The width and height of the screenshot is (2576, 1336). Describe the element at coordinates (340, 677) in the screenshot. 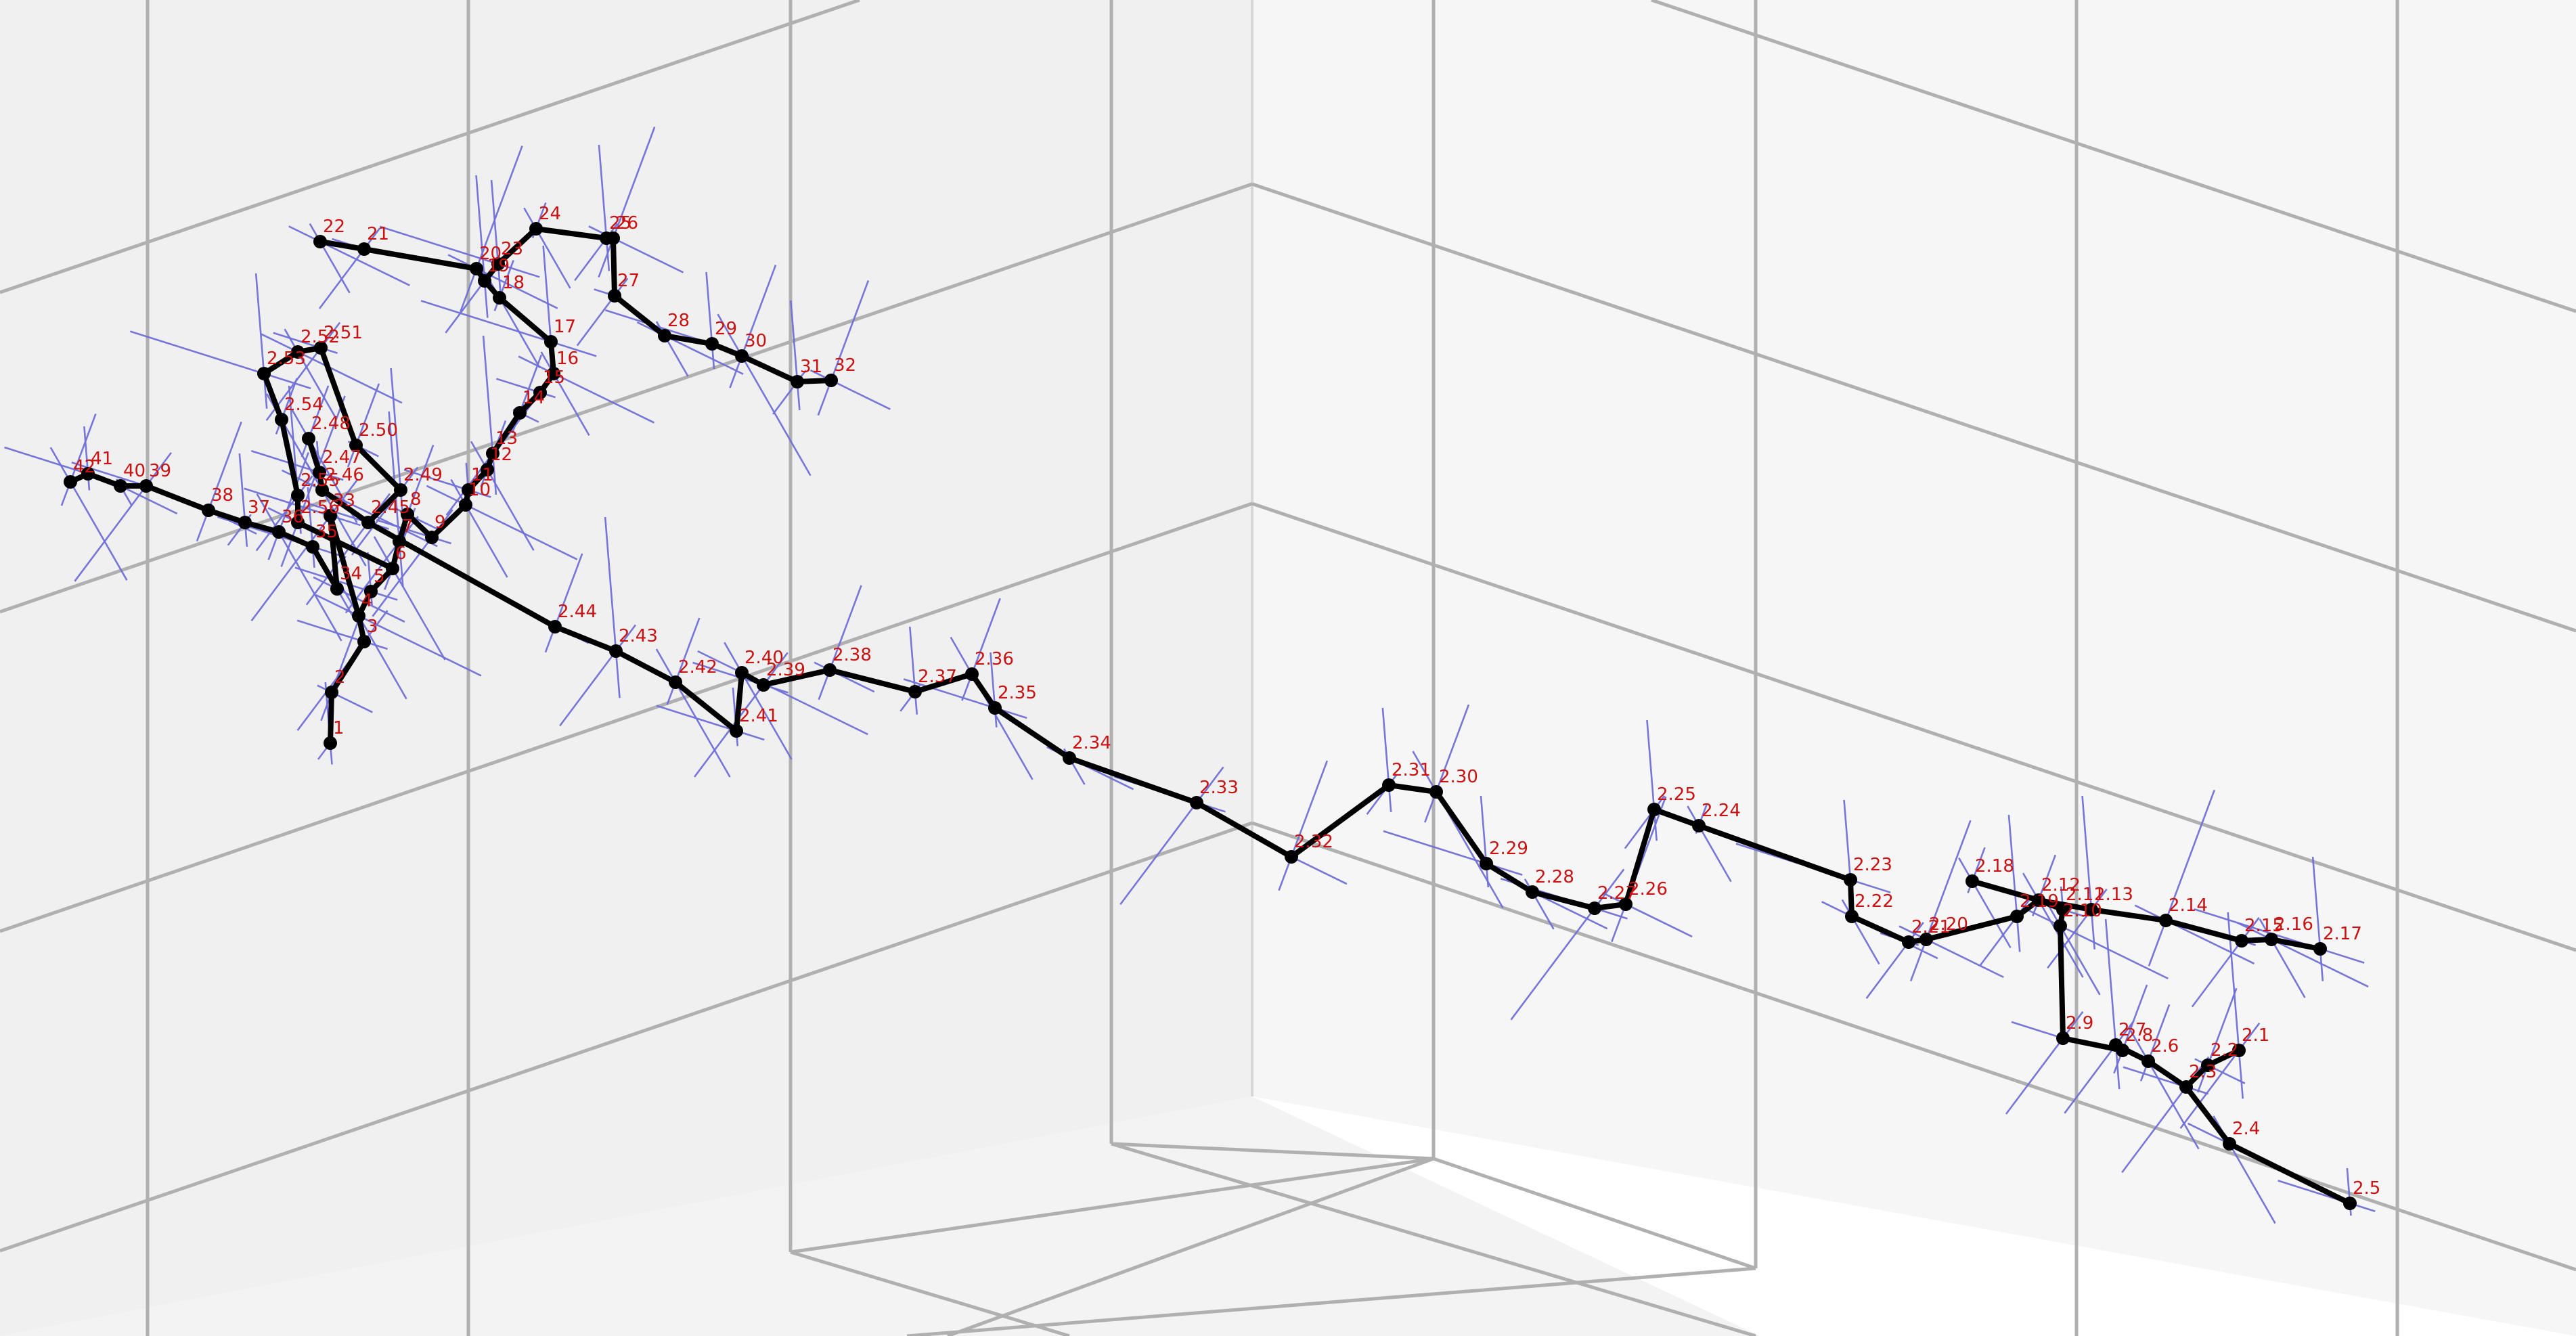

I see `node-label-2: 2` at that location.